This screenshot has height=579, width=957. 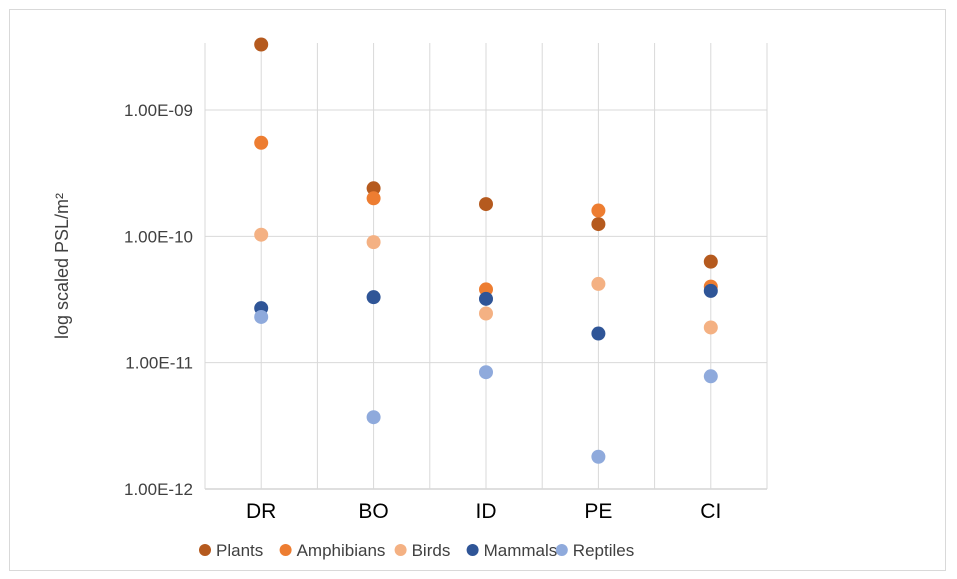 I want to click on legend: Plants Amphibians Birds Mammals Reptiles, so click(x=416, y=550).